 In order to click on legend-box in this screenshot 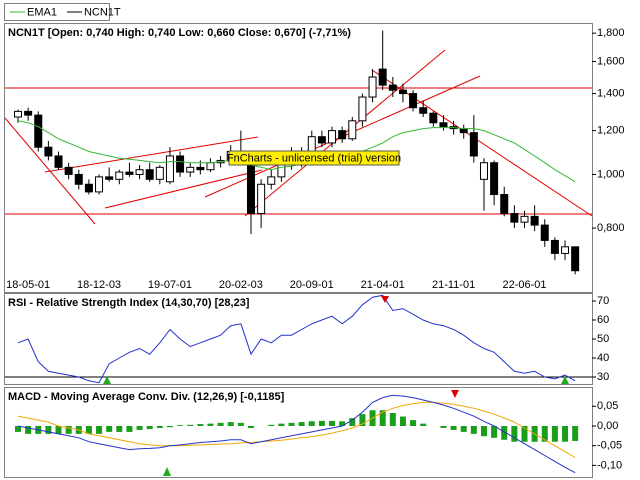, I will do `click(57, 12)`.